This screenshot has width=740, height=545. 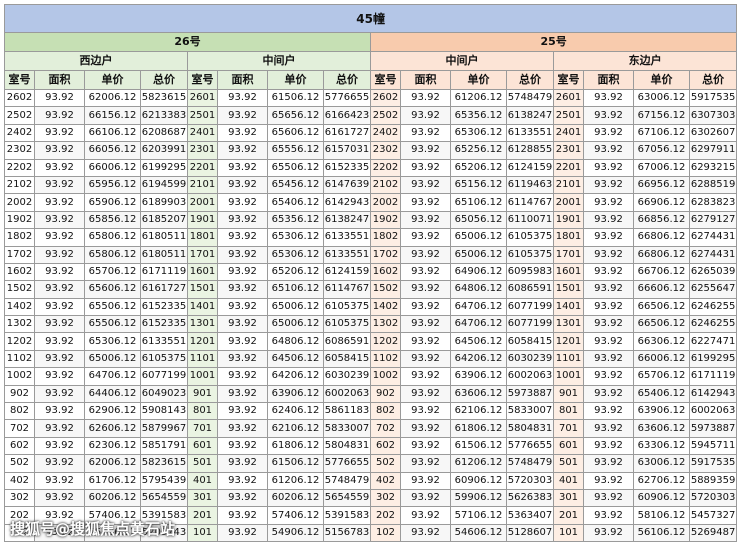 What do you see at coordinates (295, 428) in the screenshot?
I see `data-cell: 62106.12` at bounding box center [295, 428].